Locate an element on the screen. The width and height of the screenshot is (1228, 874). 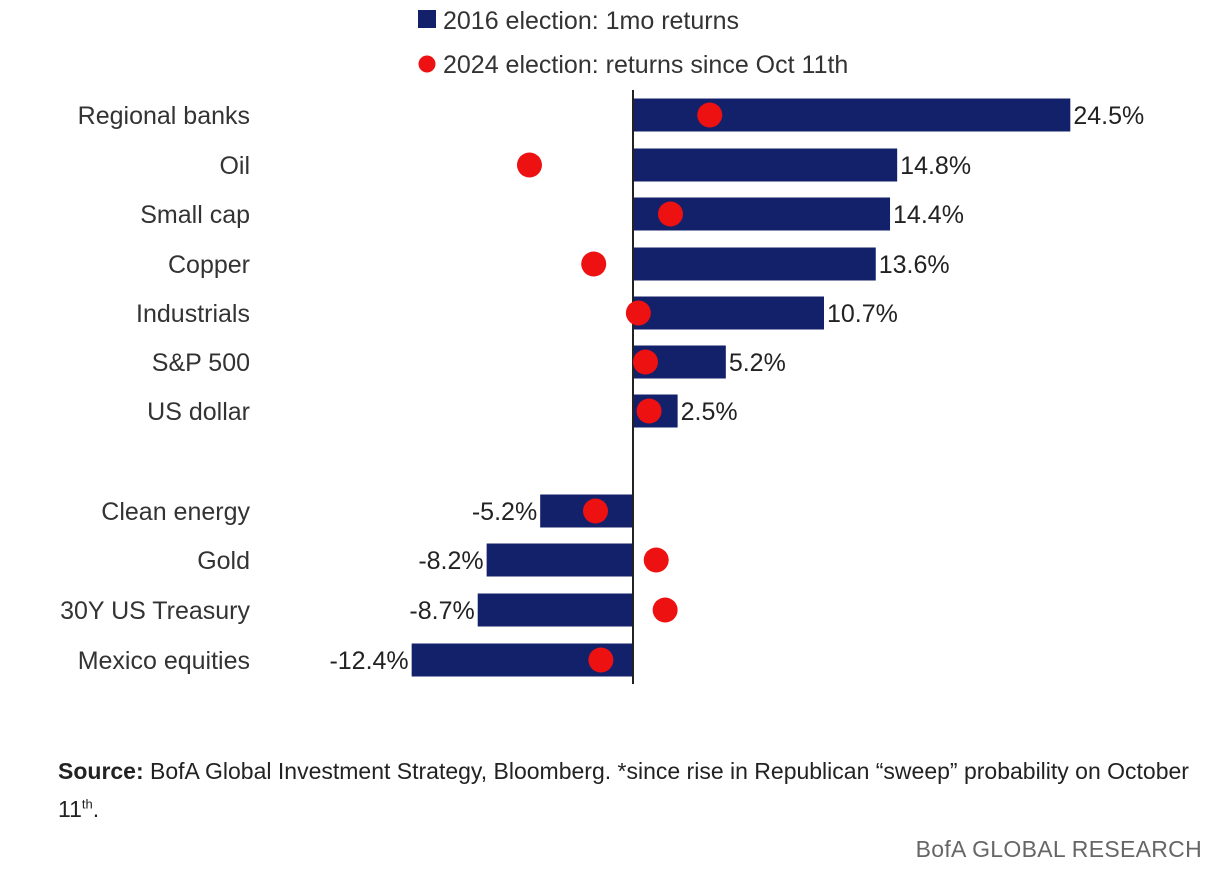
category-label: Oil is located at coordinates (234, 166).